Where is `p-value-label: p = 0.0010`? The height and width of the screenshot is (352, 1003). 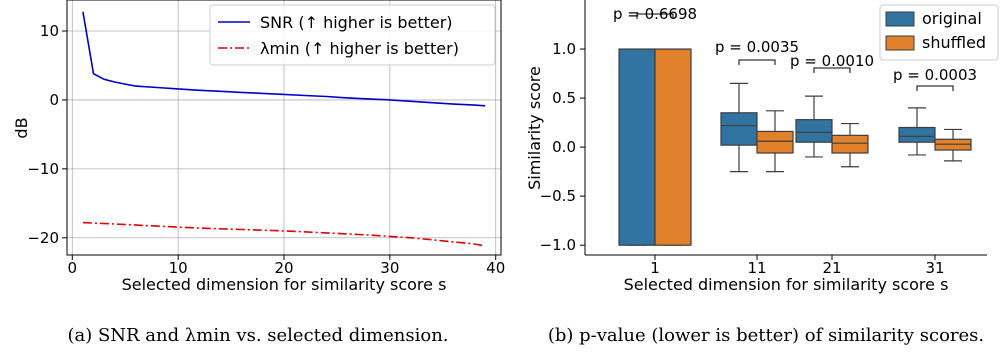 p-value-label: p = 0.0010 is located at coordinates (832, 61).